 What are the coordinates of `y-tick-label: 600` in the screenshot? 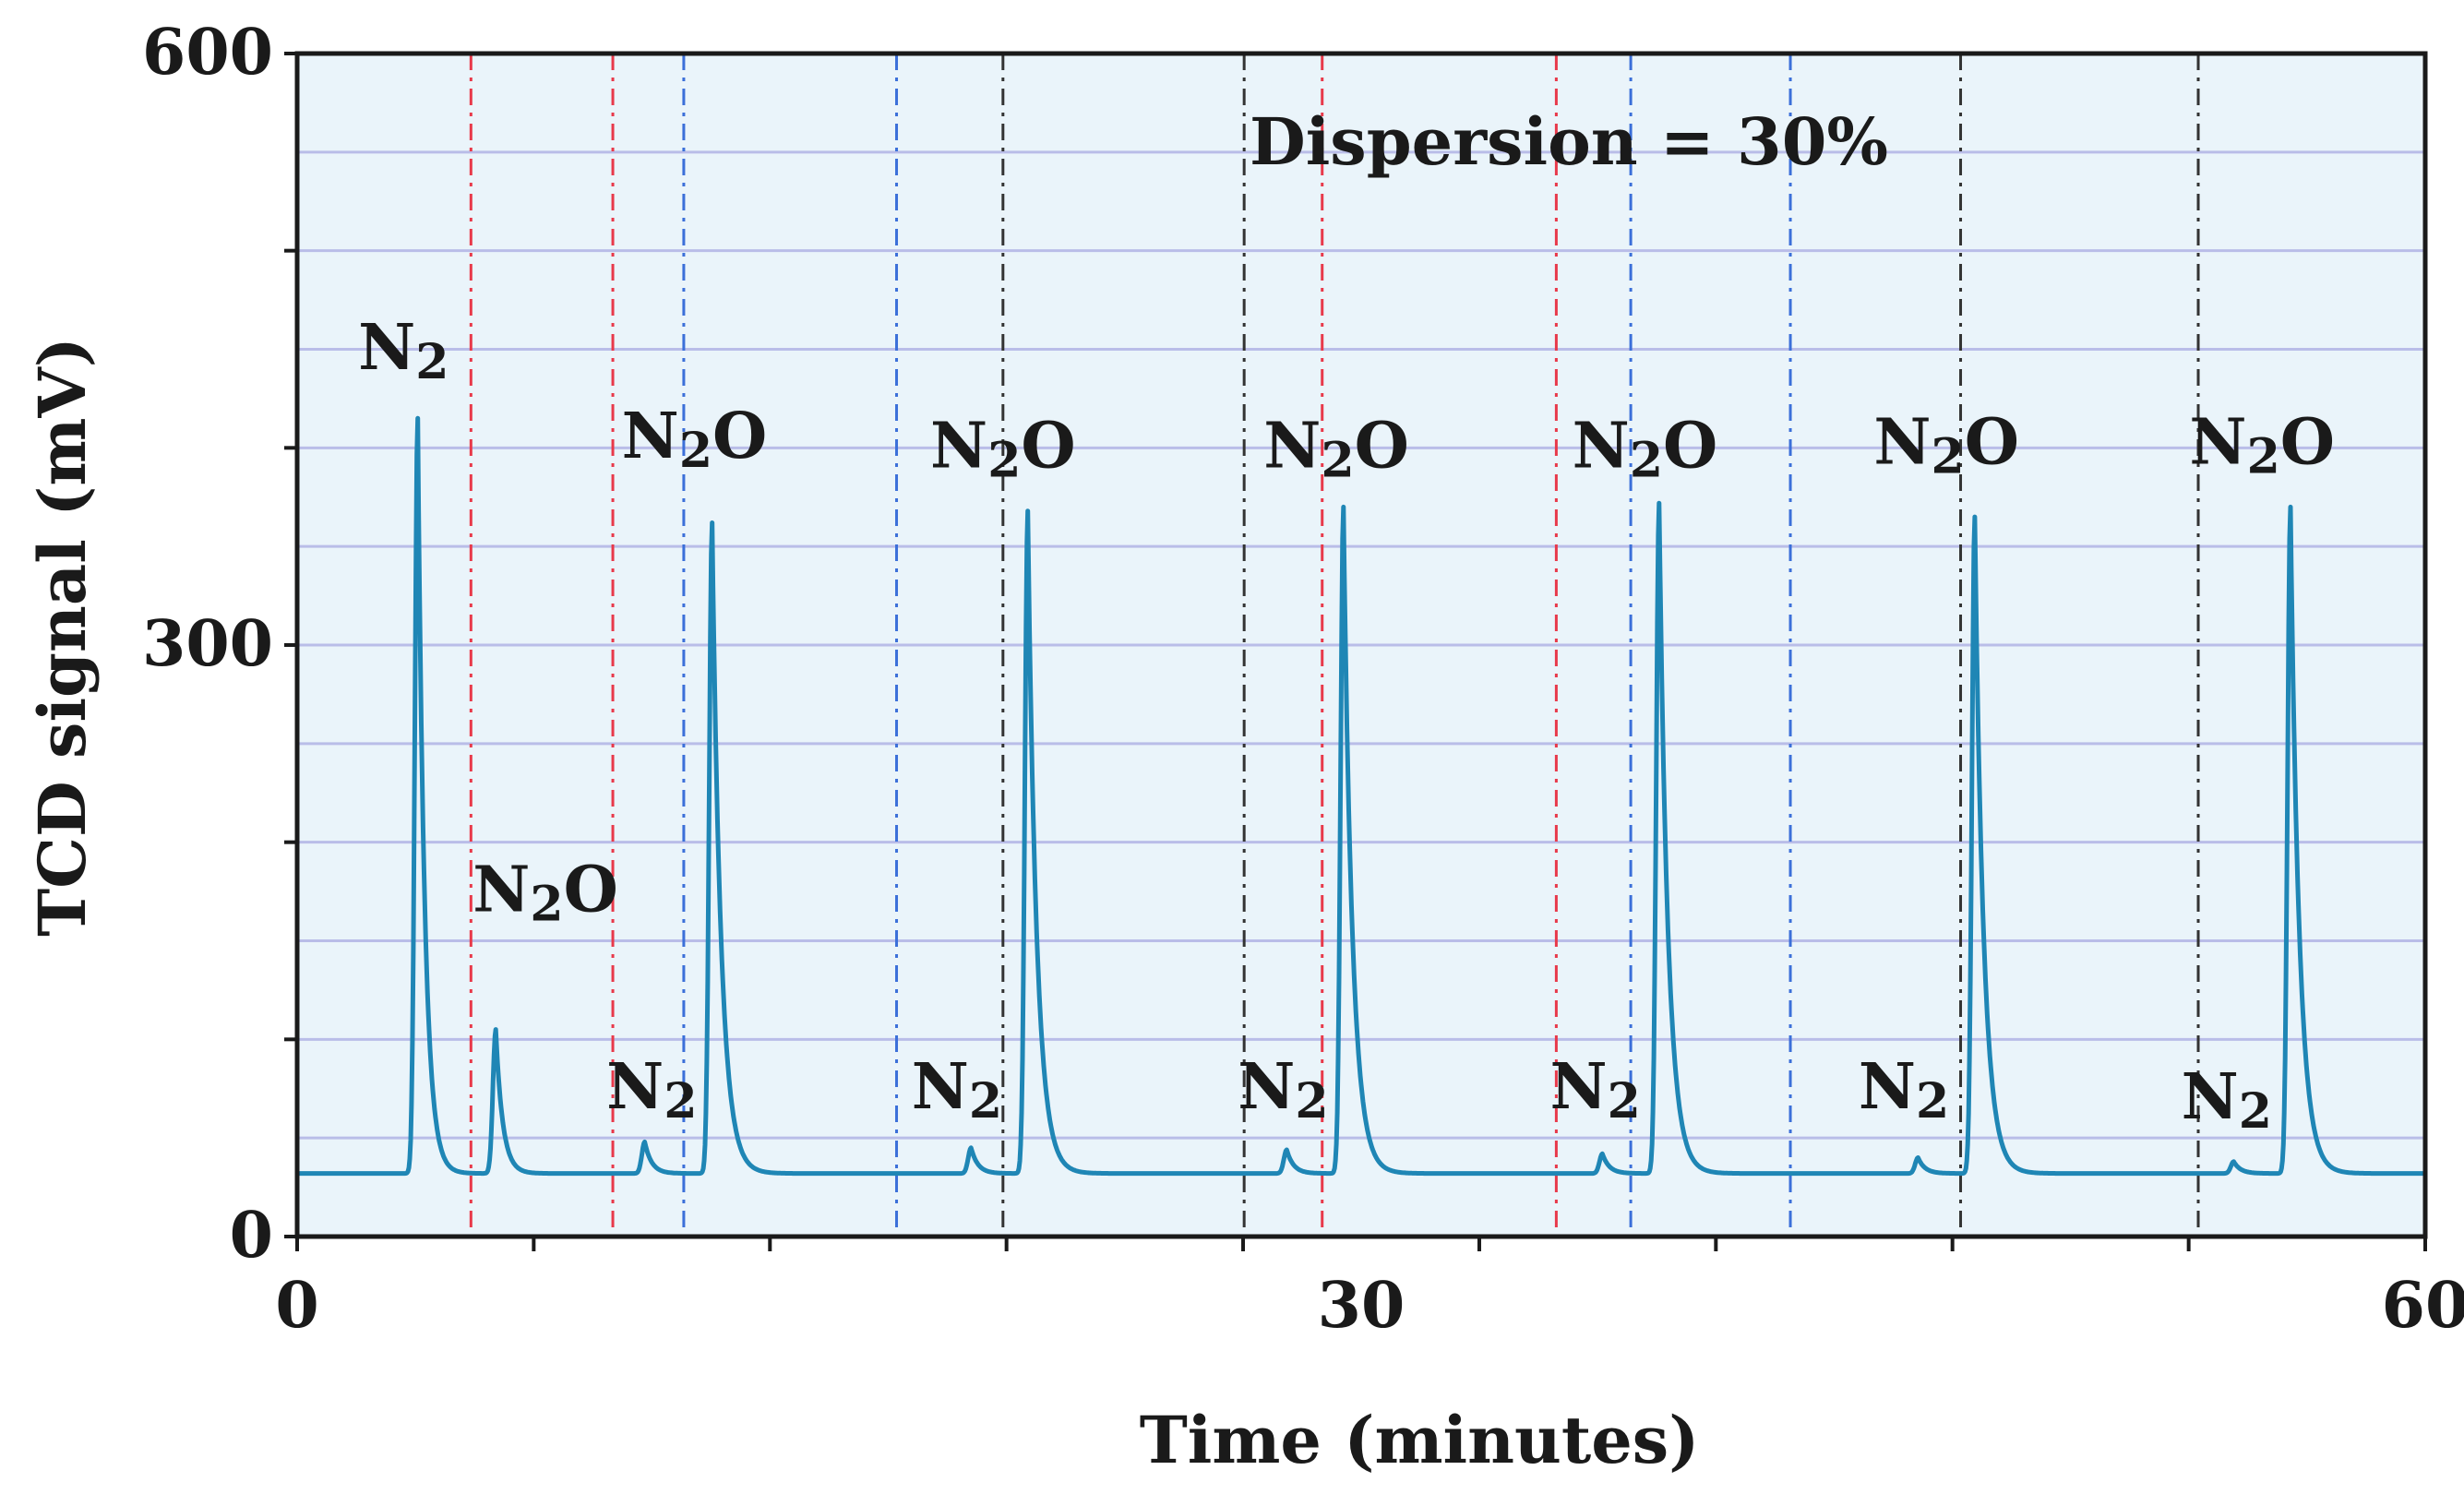 It's located at (207, 53).